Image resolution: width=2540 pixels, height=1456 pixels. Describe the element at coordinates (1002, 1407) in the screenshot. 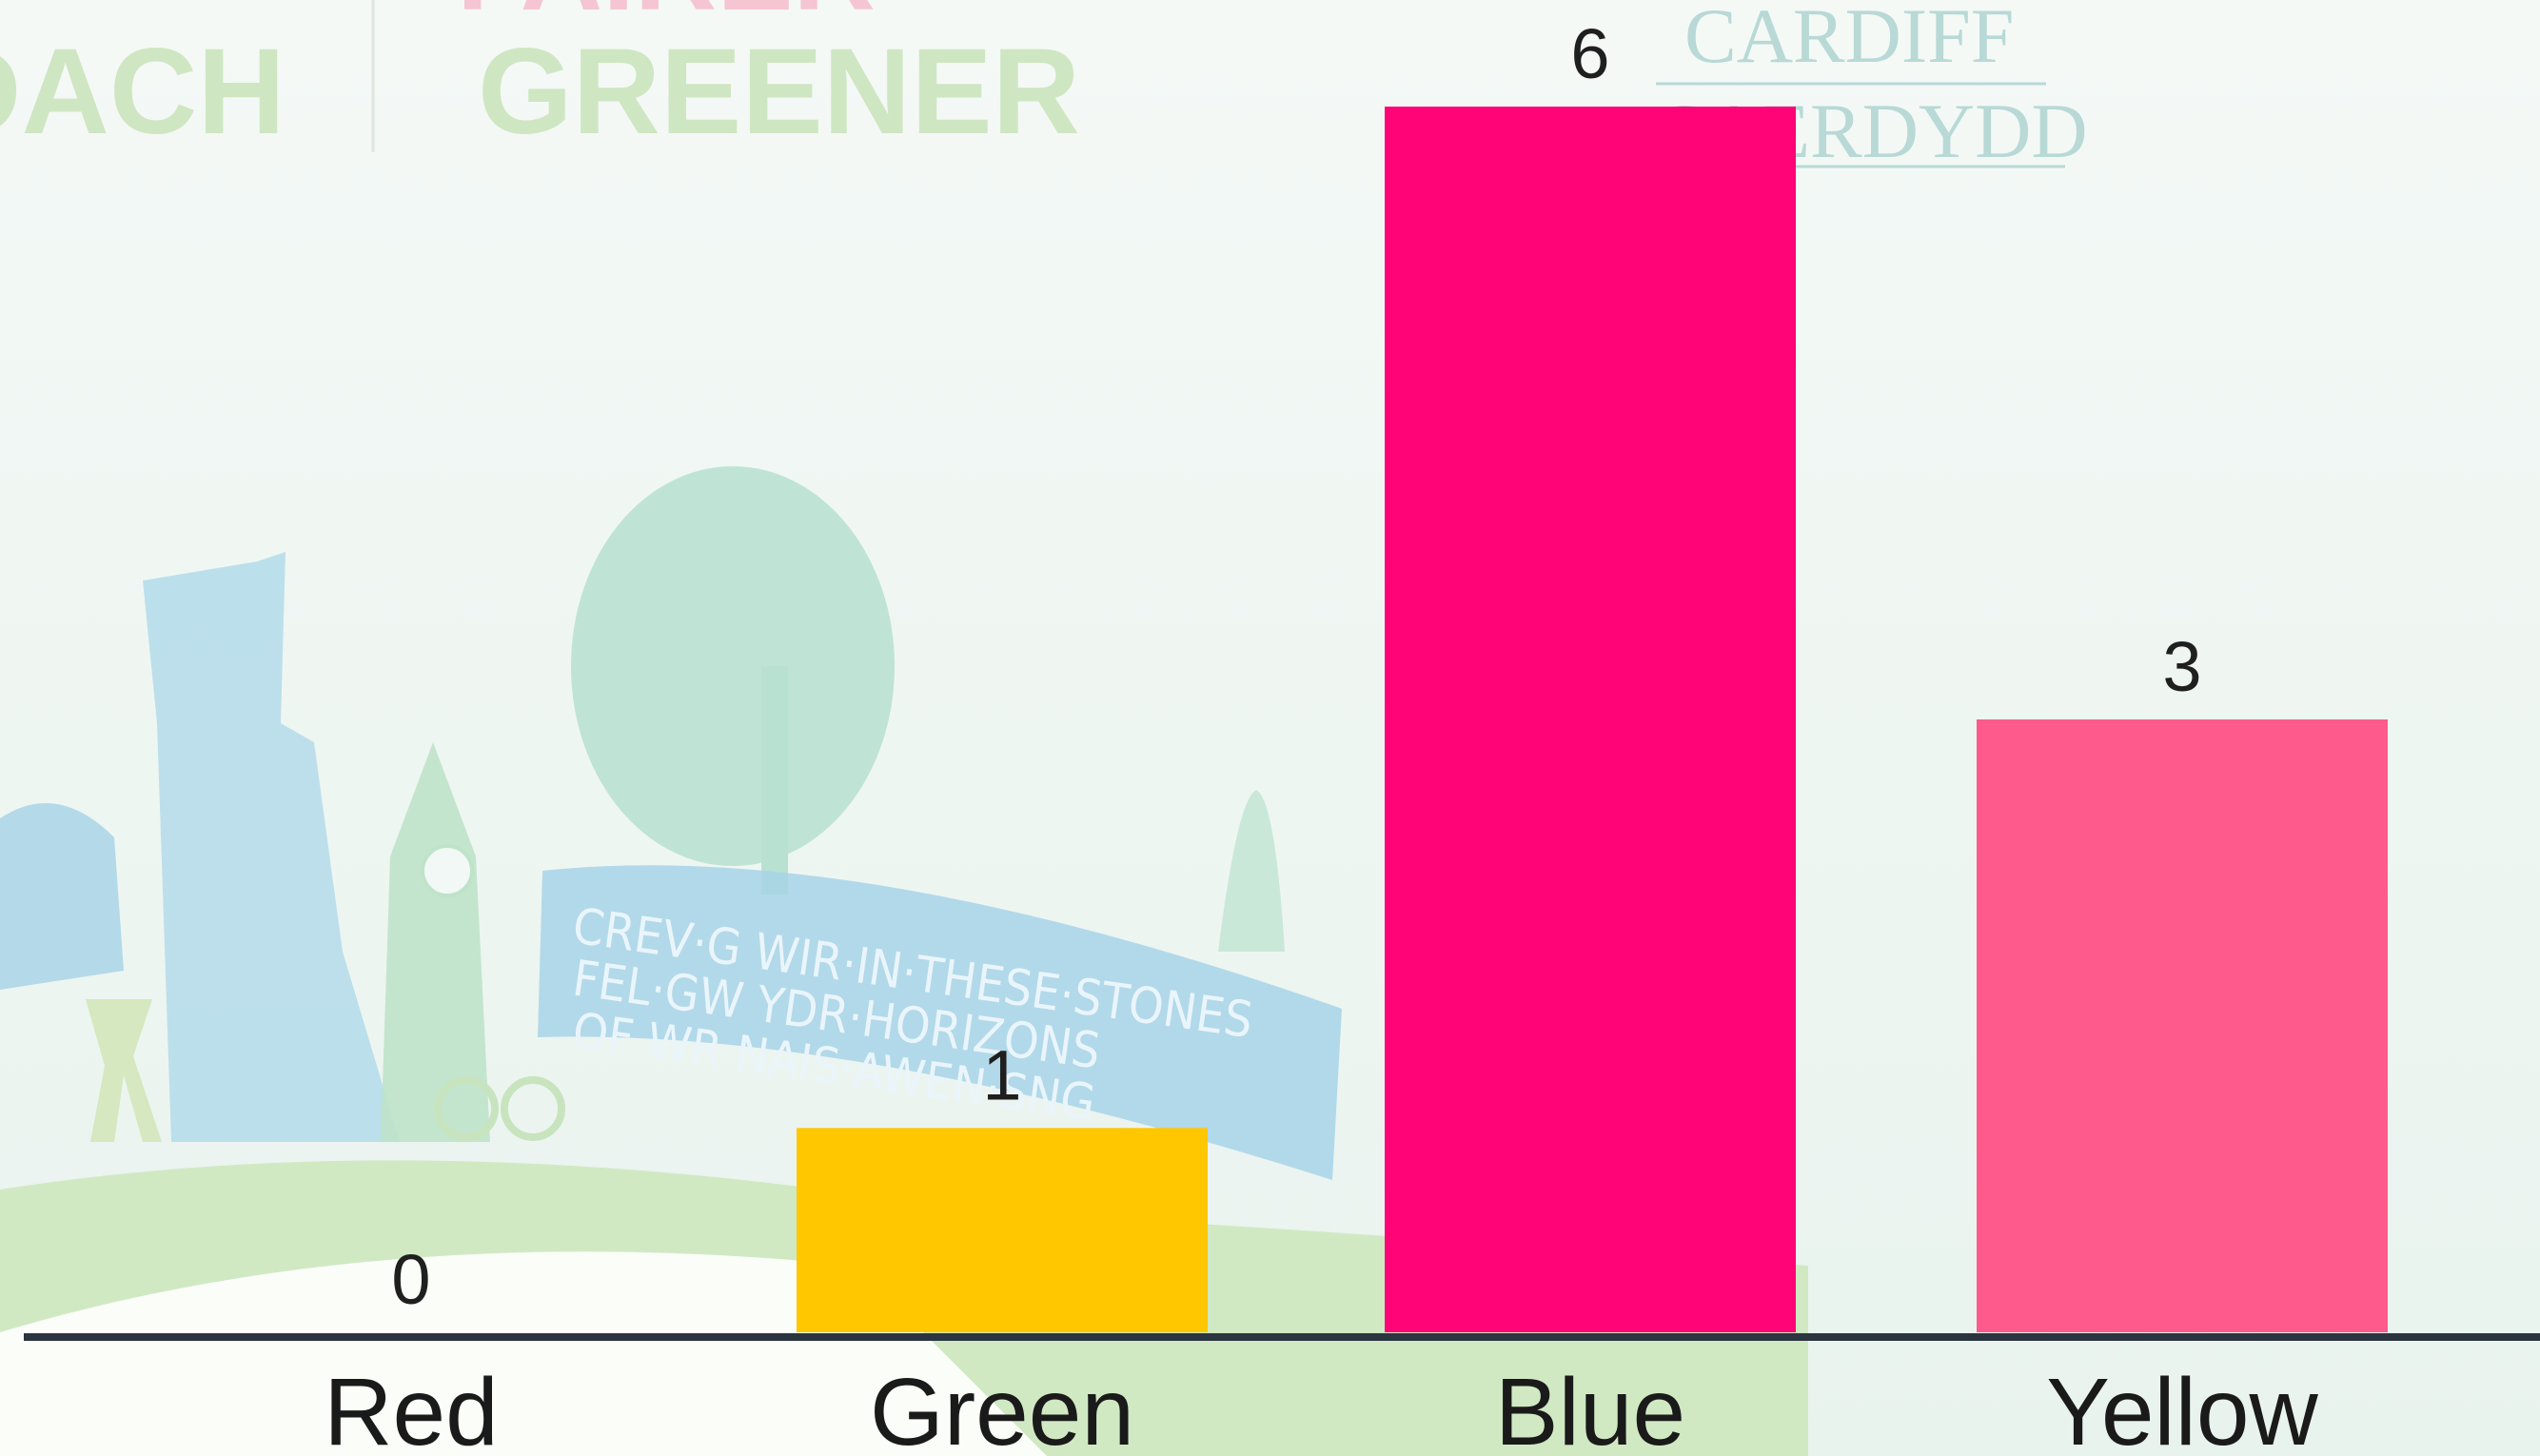

I see `category-label-green: Green` at that location.